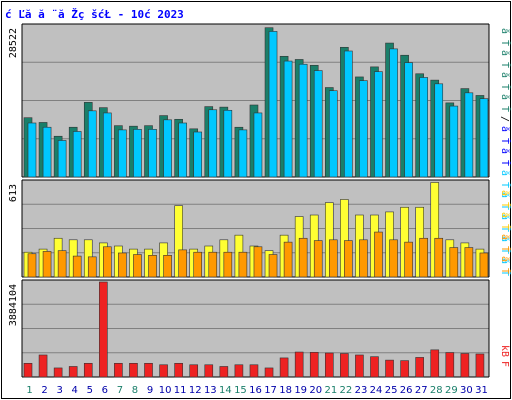 The width and height of the screenshot is (512, 400). I want to click on legend-text-mid-2: ă Ť, so click(505, 243).